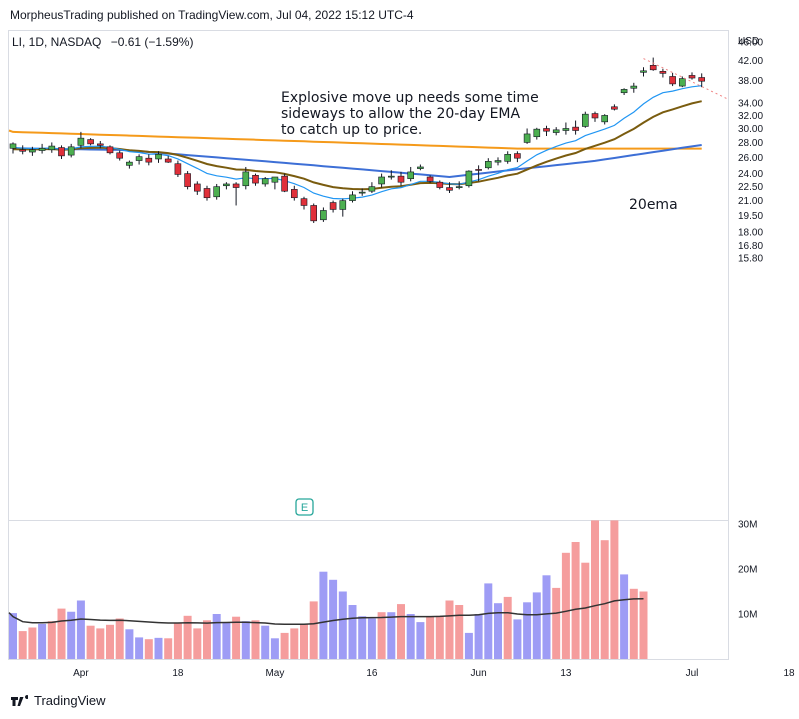 The image size is (799, 719). What do you see at coordinates (304, 507) in the screenshot?
I see `earnings-marker-icon` at bounding box center [304, 507].